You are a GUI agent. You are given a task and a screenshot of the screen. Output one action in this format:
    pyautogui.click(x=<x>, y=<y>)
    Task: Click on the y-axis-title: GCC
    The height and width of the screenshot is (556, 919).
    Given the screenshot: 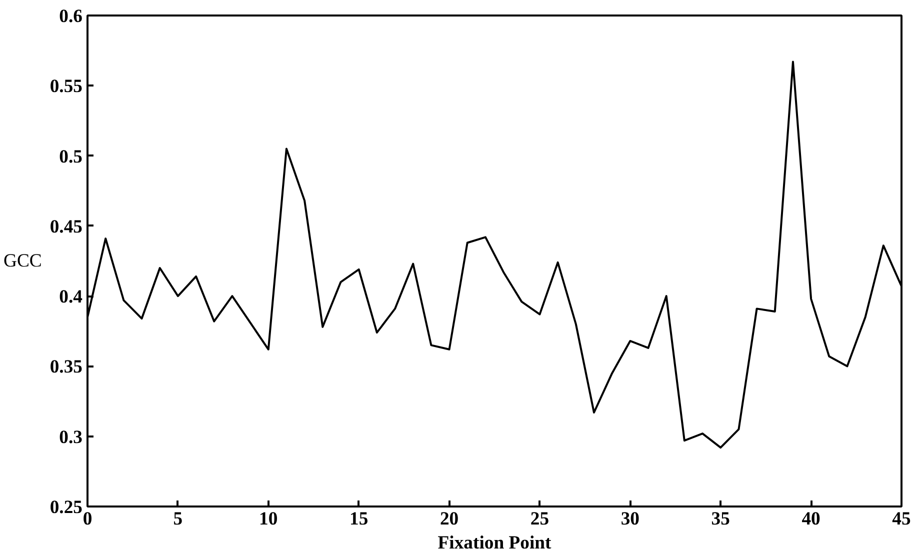 What is the action you would take?
    pyautogui.click(x=22, y=261)
    